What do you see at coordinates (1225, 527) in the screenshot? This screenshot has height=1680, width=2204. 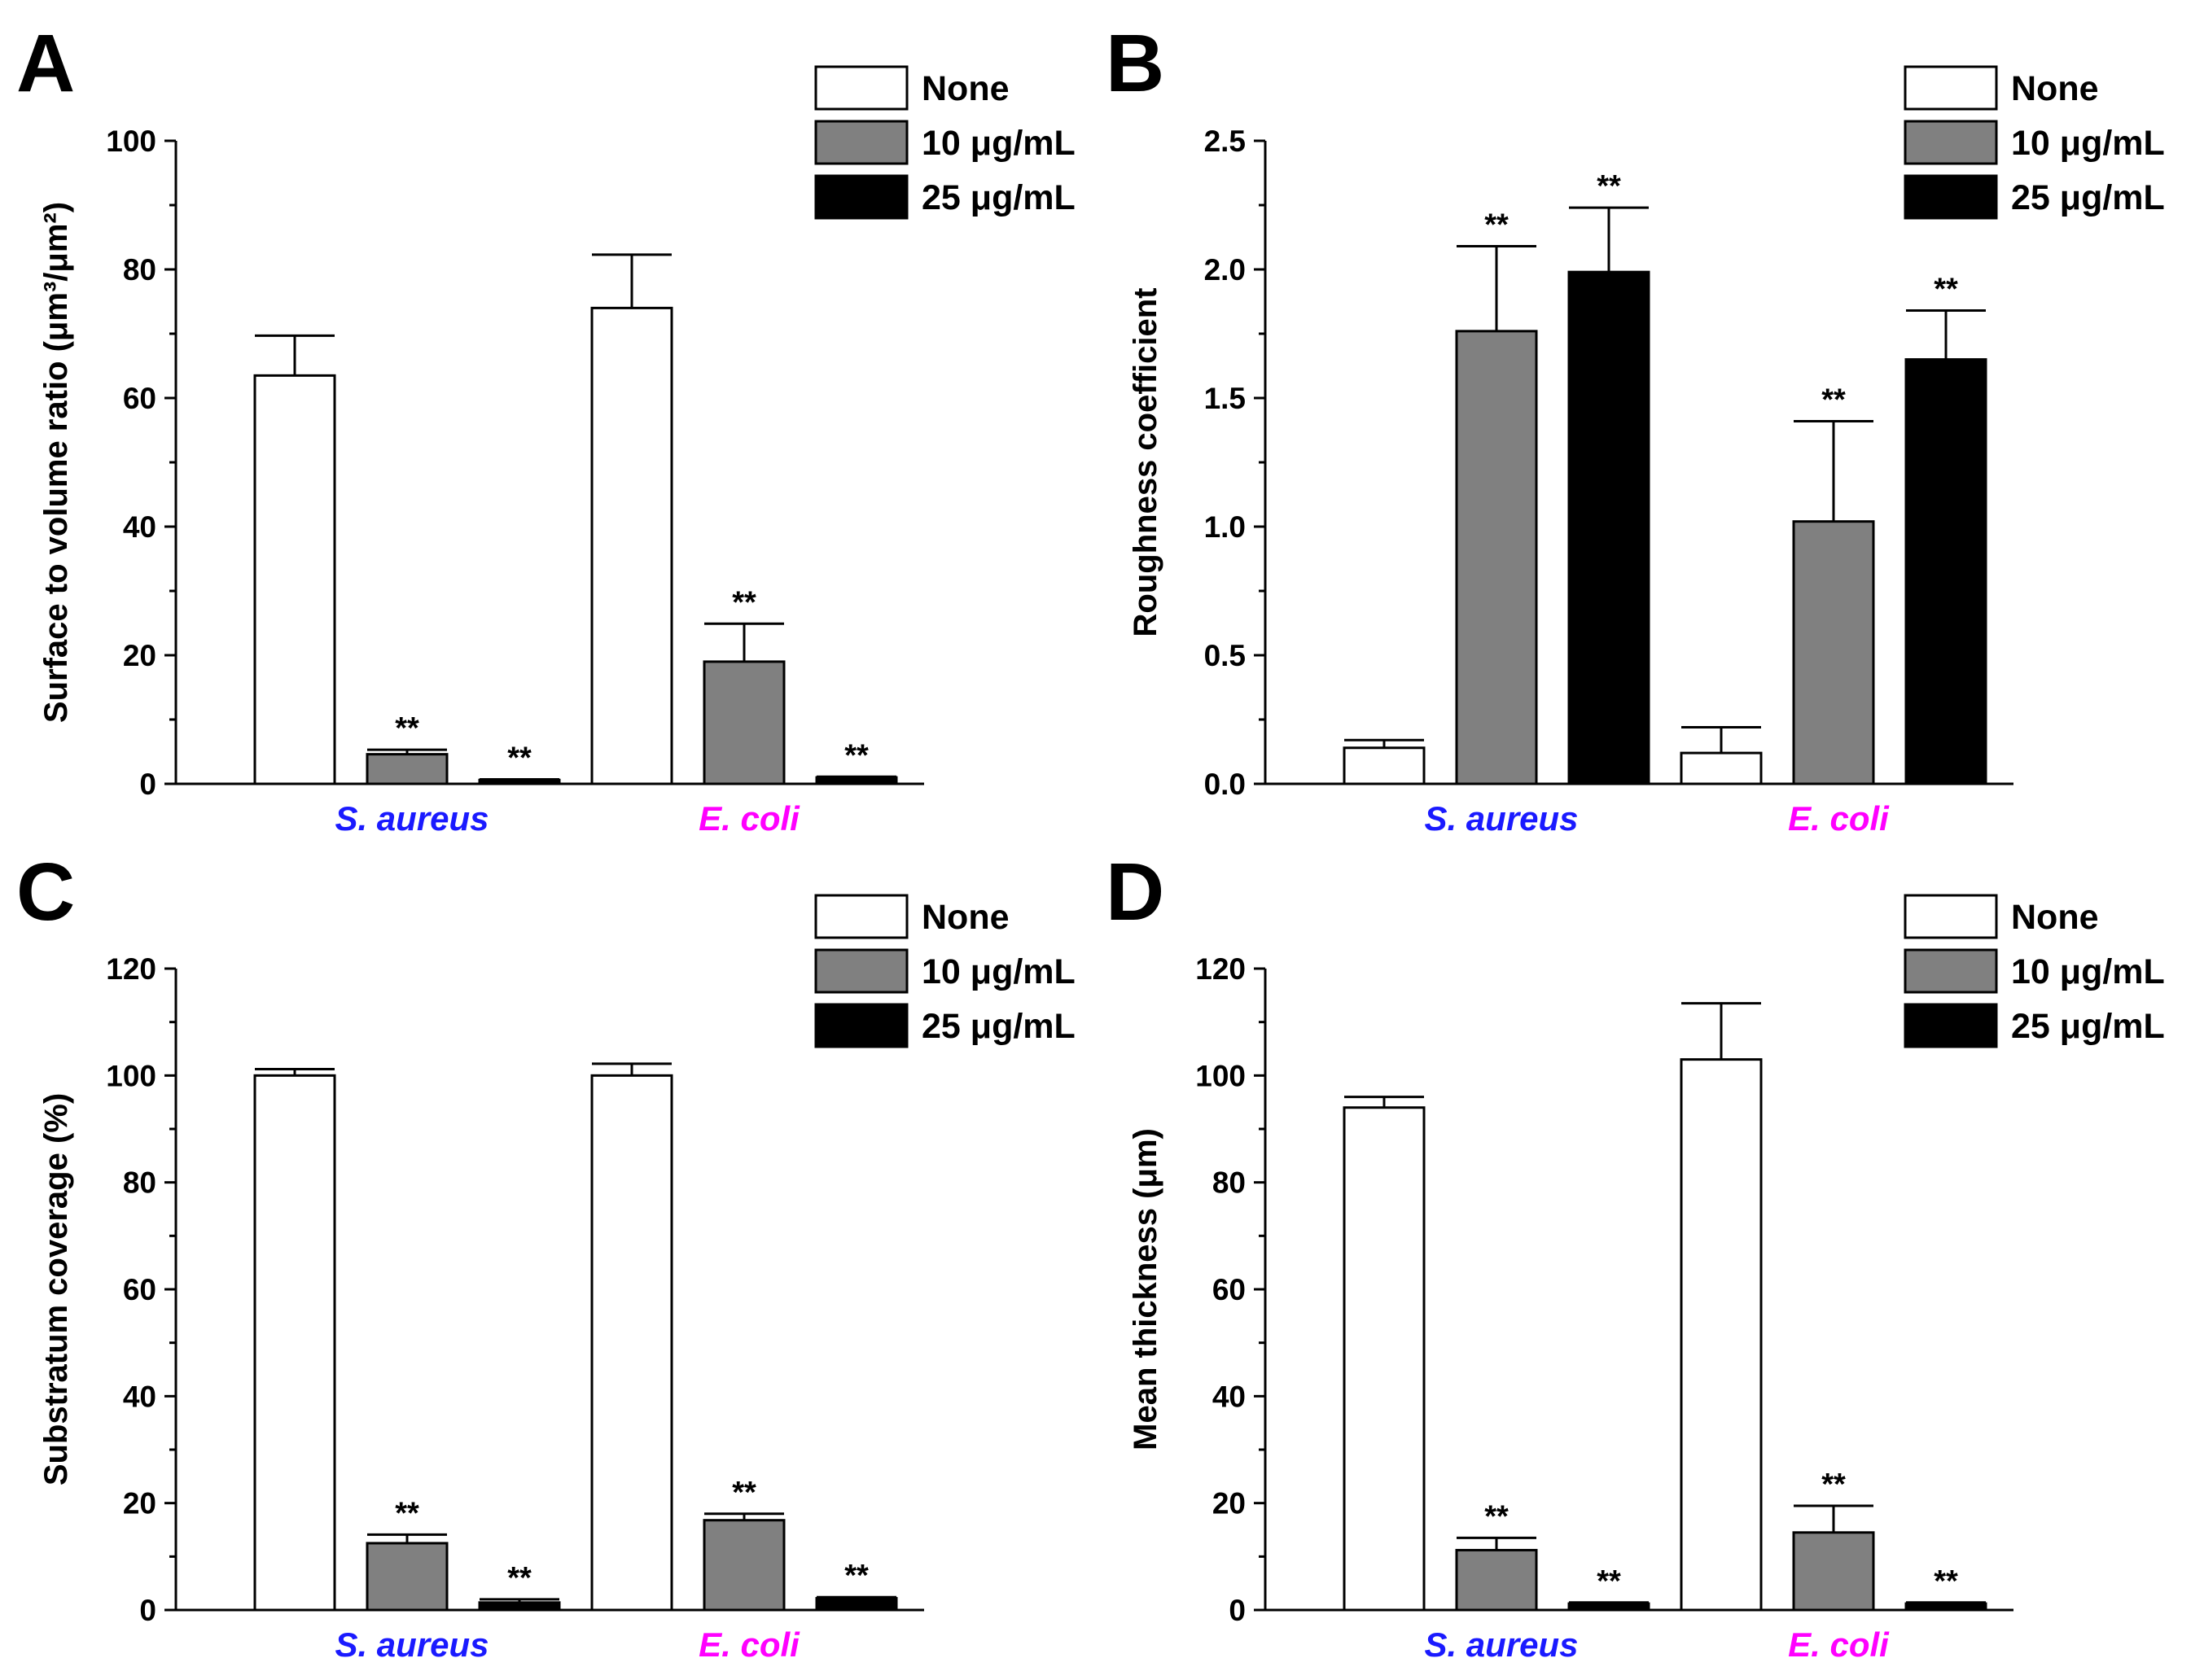 I see `y-tick-label: 1.0` at bounding box center [1225, 527].